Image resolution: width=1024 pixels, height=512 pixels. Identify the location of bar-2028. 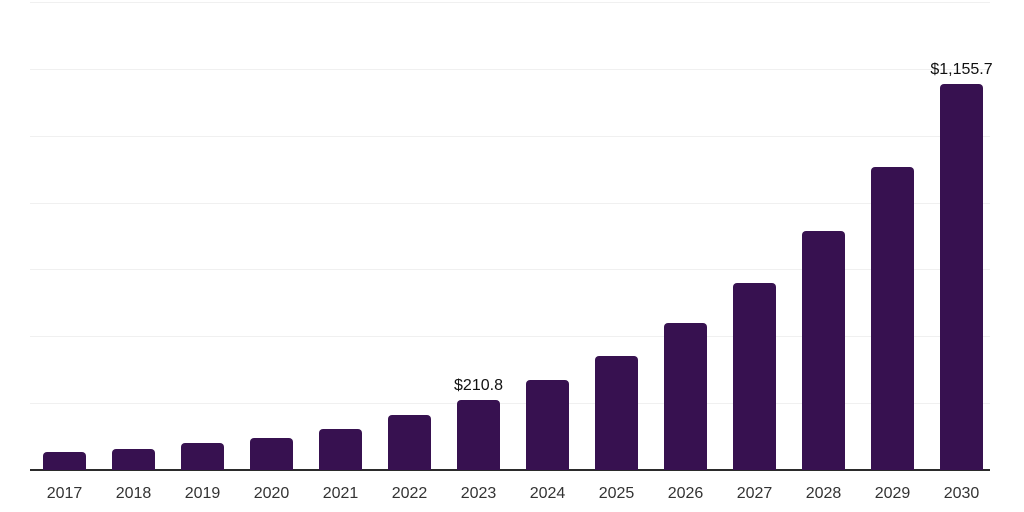
(823, 350).